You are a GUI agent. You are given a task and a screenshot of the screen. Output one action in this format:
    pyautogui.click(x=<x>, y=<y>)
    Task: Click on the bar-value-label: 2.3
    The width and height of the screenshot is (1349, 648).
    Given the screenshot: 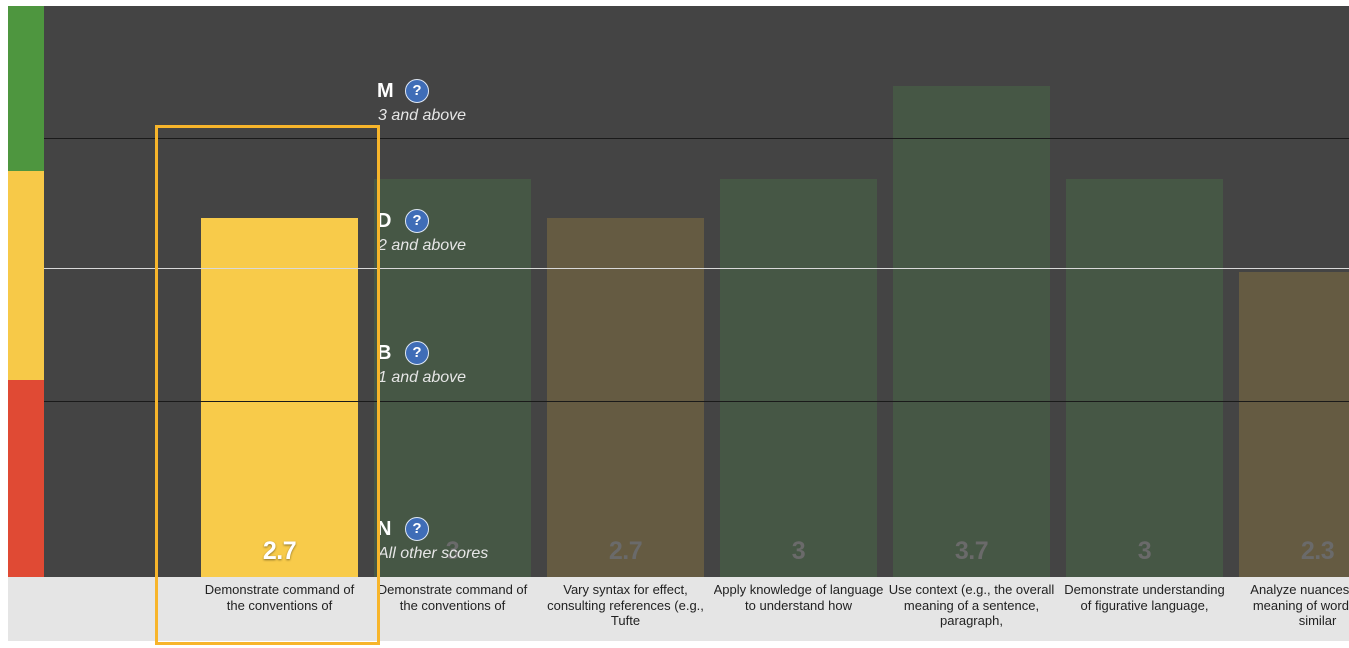 What is the action you would take?
    pyautogui.click(x=1317, y=551)
    